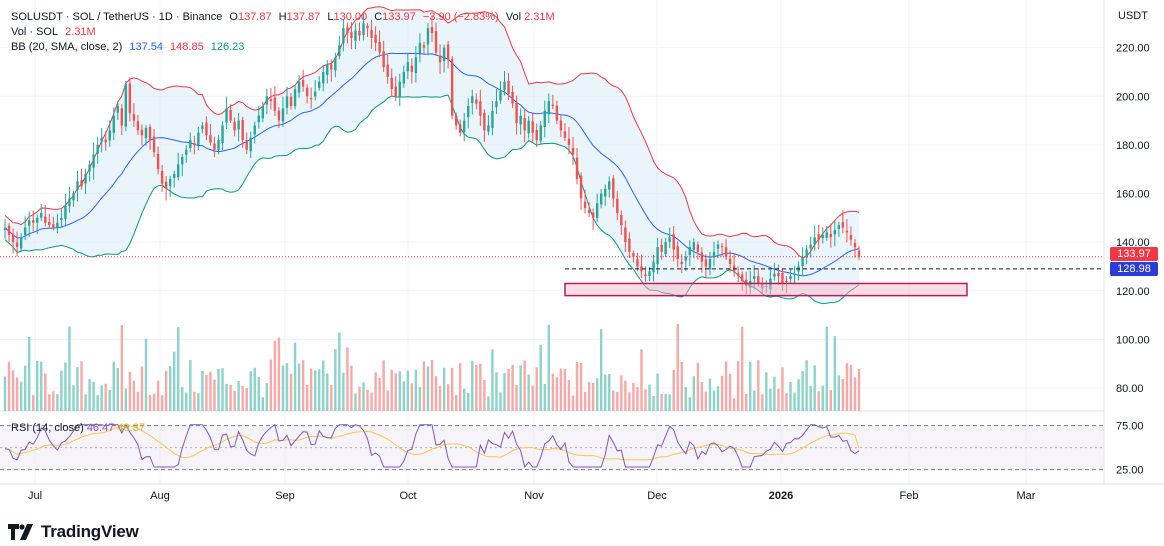 This screenshot has height=546, width=1164. Describe the element at coordinates (1133, 16) in the screenshot. I see `currency-unit: USDT` at that location.